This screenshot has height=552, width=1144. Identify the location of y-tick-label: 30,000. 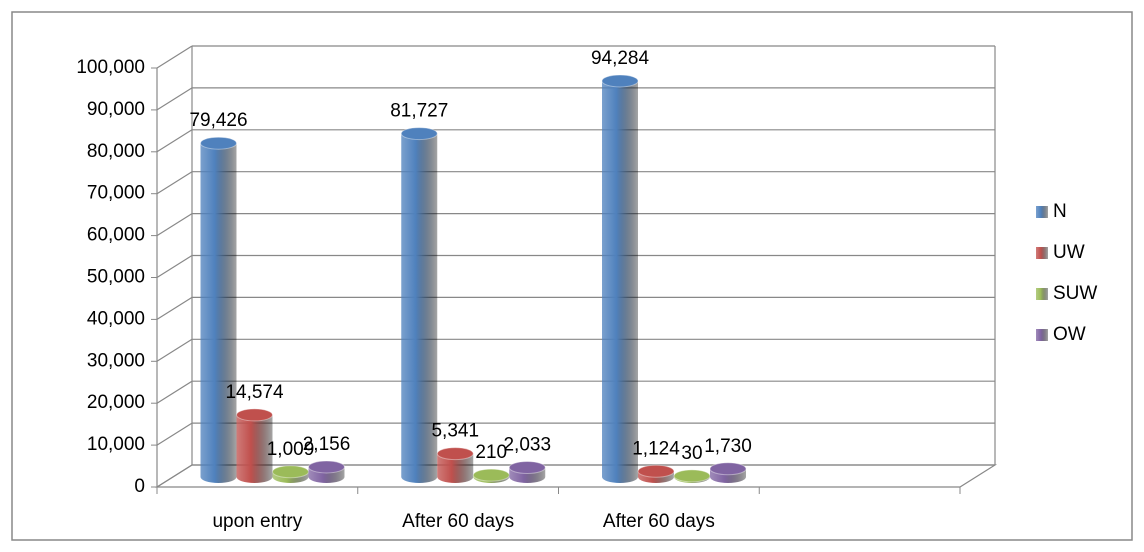
(116, 360).